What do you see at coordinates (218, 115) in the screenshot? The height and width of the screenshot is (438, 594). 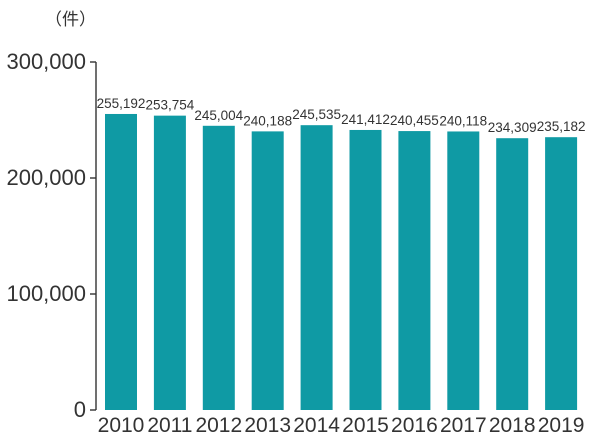 I see `data-label: 245,004` at bounding box center [218, 115].